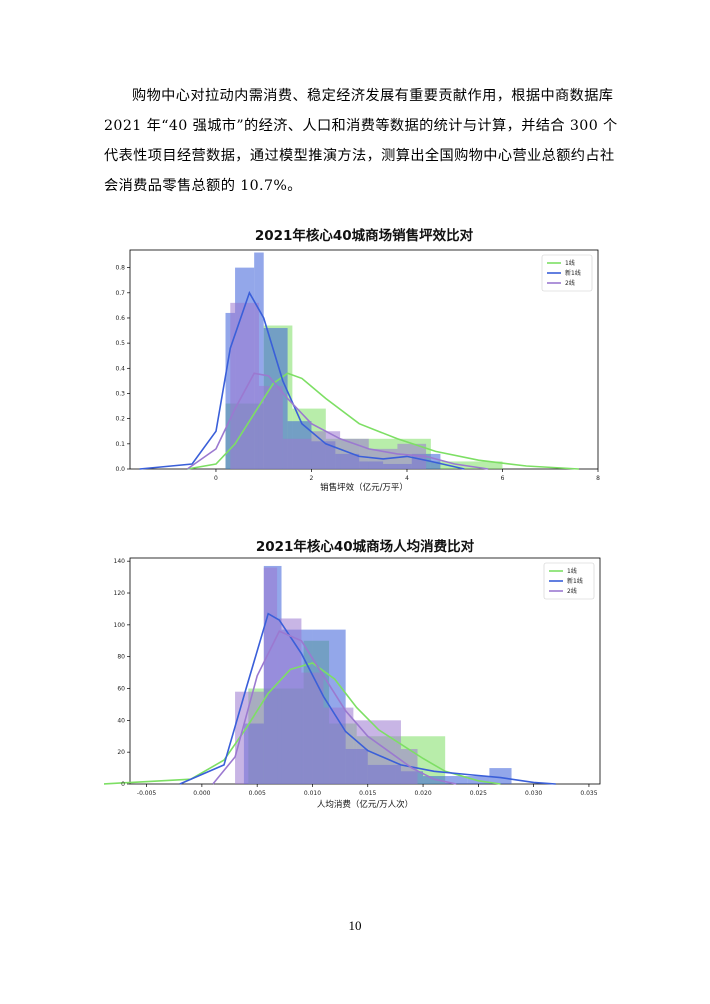  What do you see at coordinates (257, 793) in the screenshot?
I see `x-tick-label: 0.005` at bounding box center [257, 793].